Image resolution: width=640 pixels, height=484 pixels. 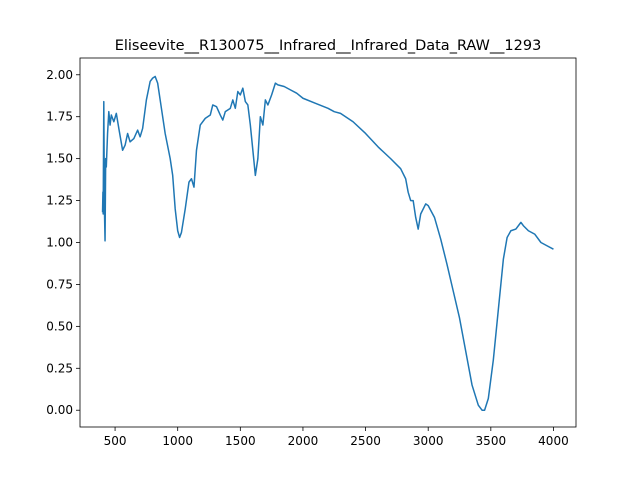 What do you see at coordinates (59, 368) in the screenshot?
I see `y-tick-label: 0.25` at bounding box center [59, 368].